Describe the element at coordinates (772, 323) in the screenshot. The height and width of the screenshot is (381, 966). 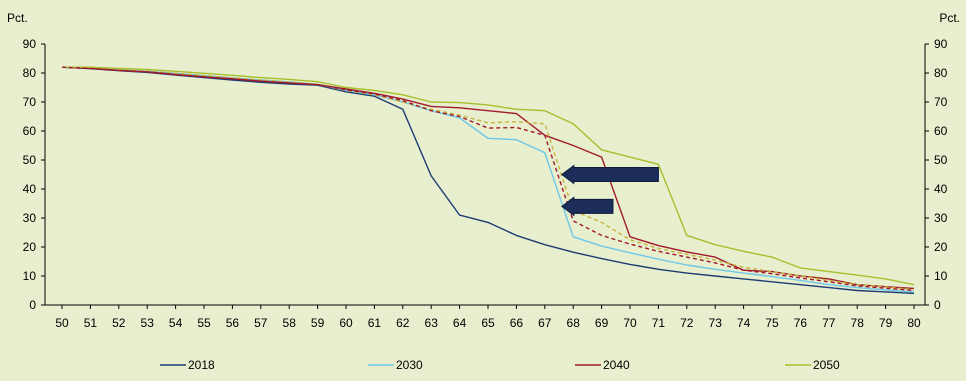
I see `x-tick-label: 75` at that location.